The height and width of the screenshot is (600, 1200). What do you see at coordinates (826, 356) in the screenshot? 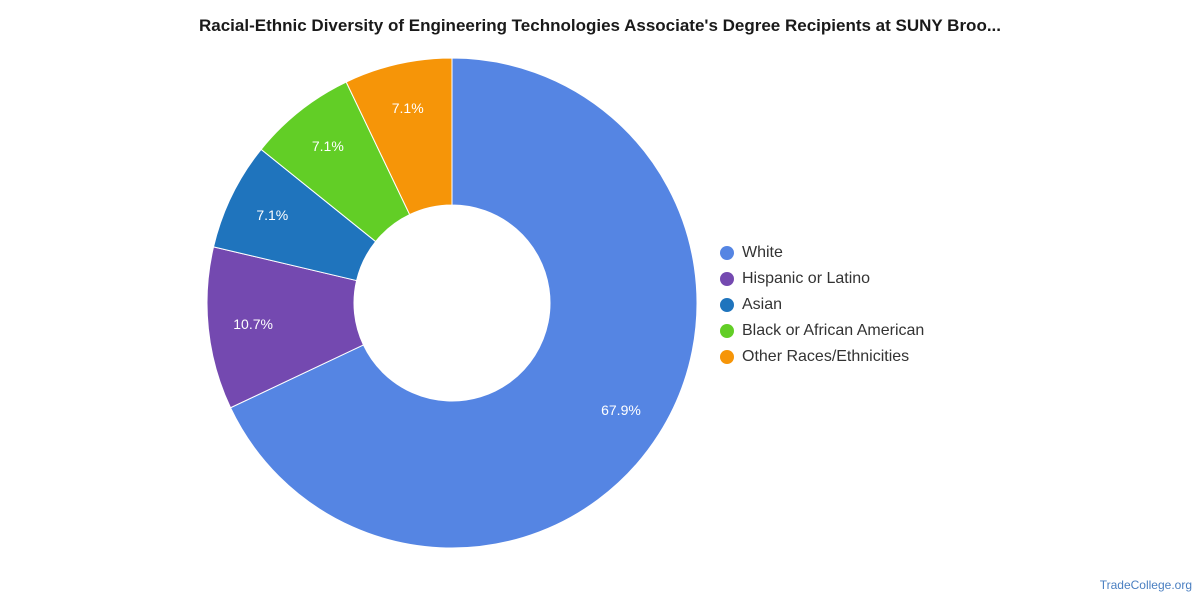
I see `legend-label: Other Races/Ethnicities` at bounding box center [826, 356].